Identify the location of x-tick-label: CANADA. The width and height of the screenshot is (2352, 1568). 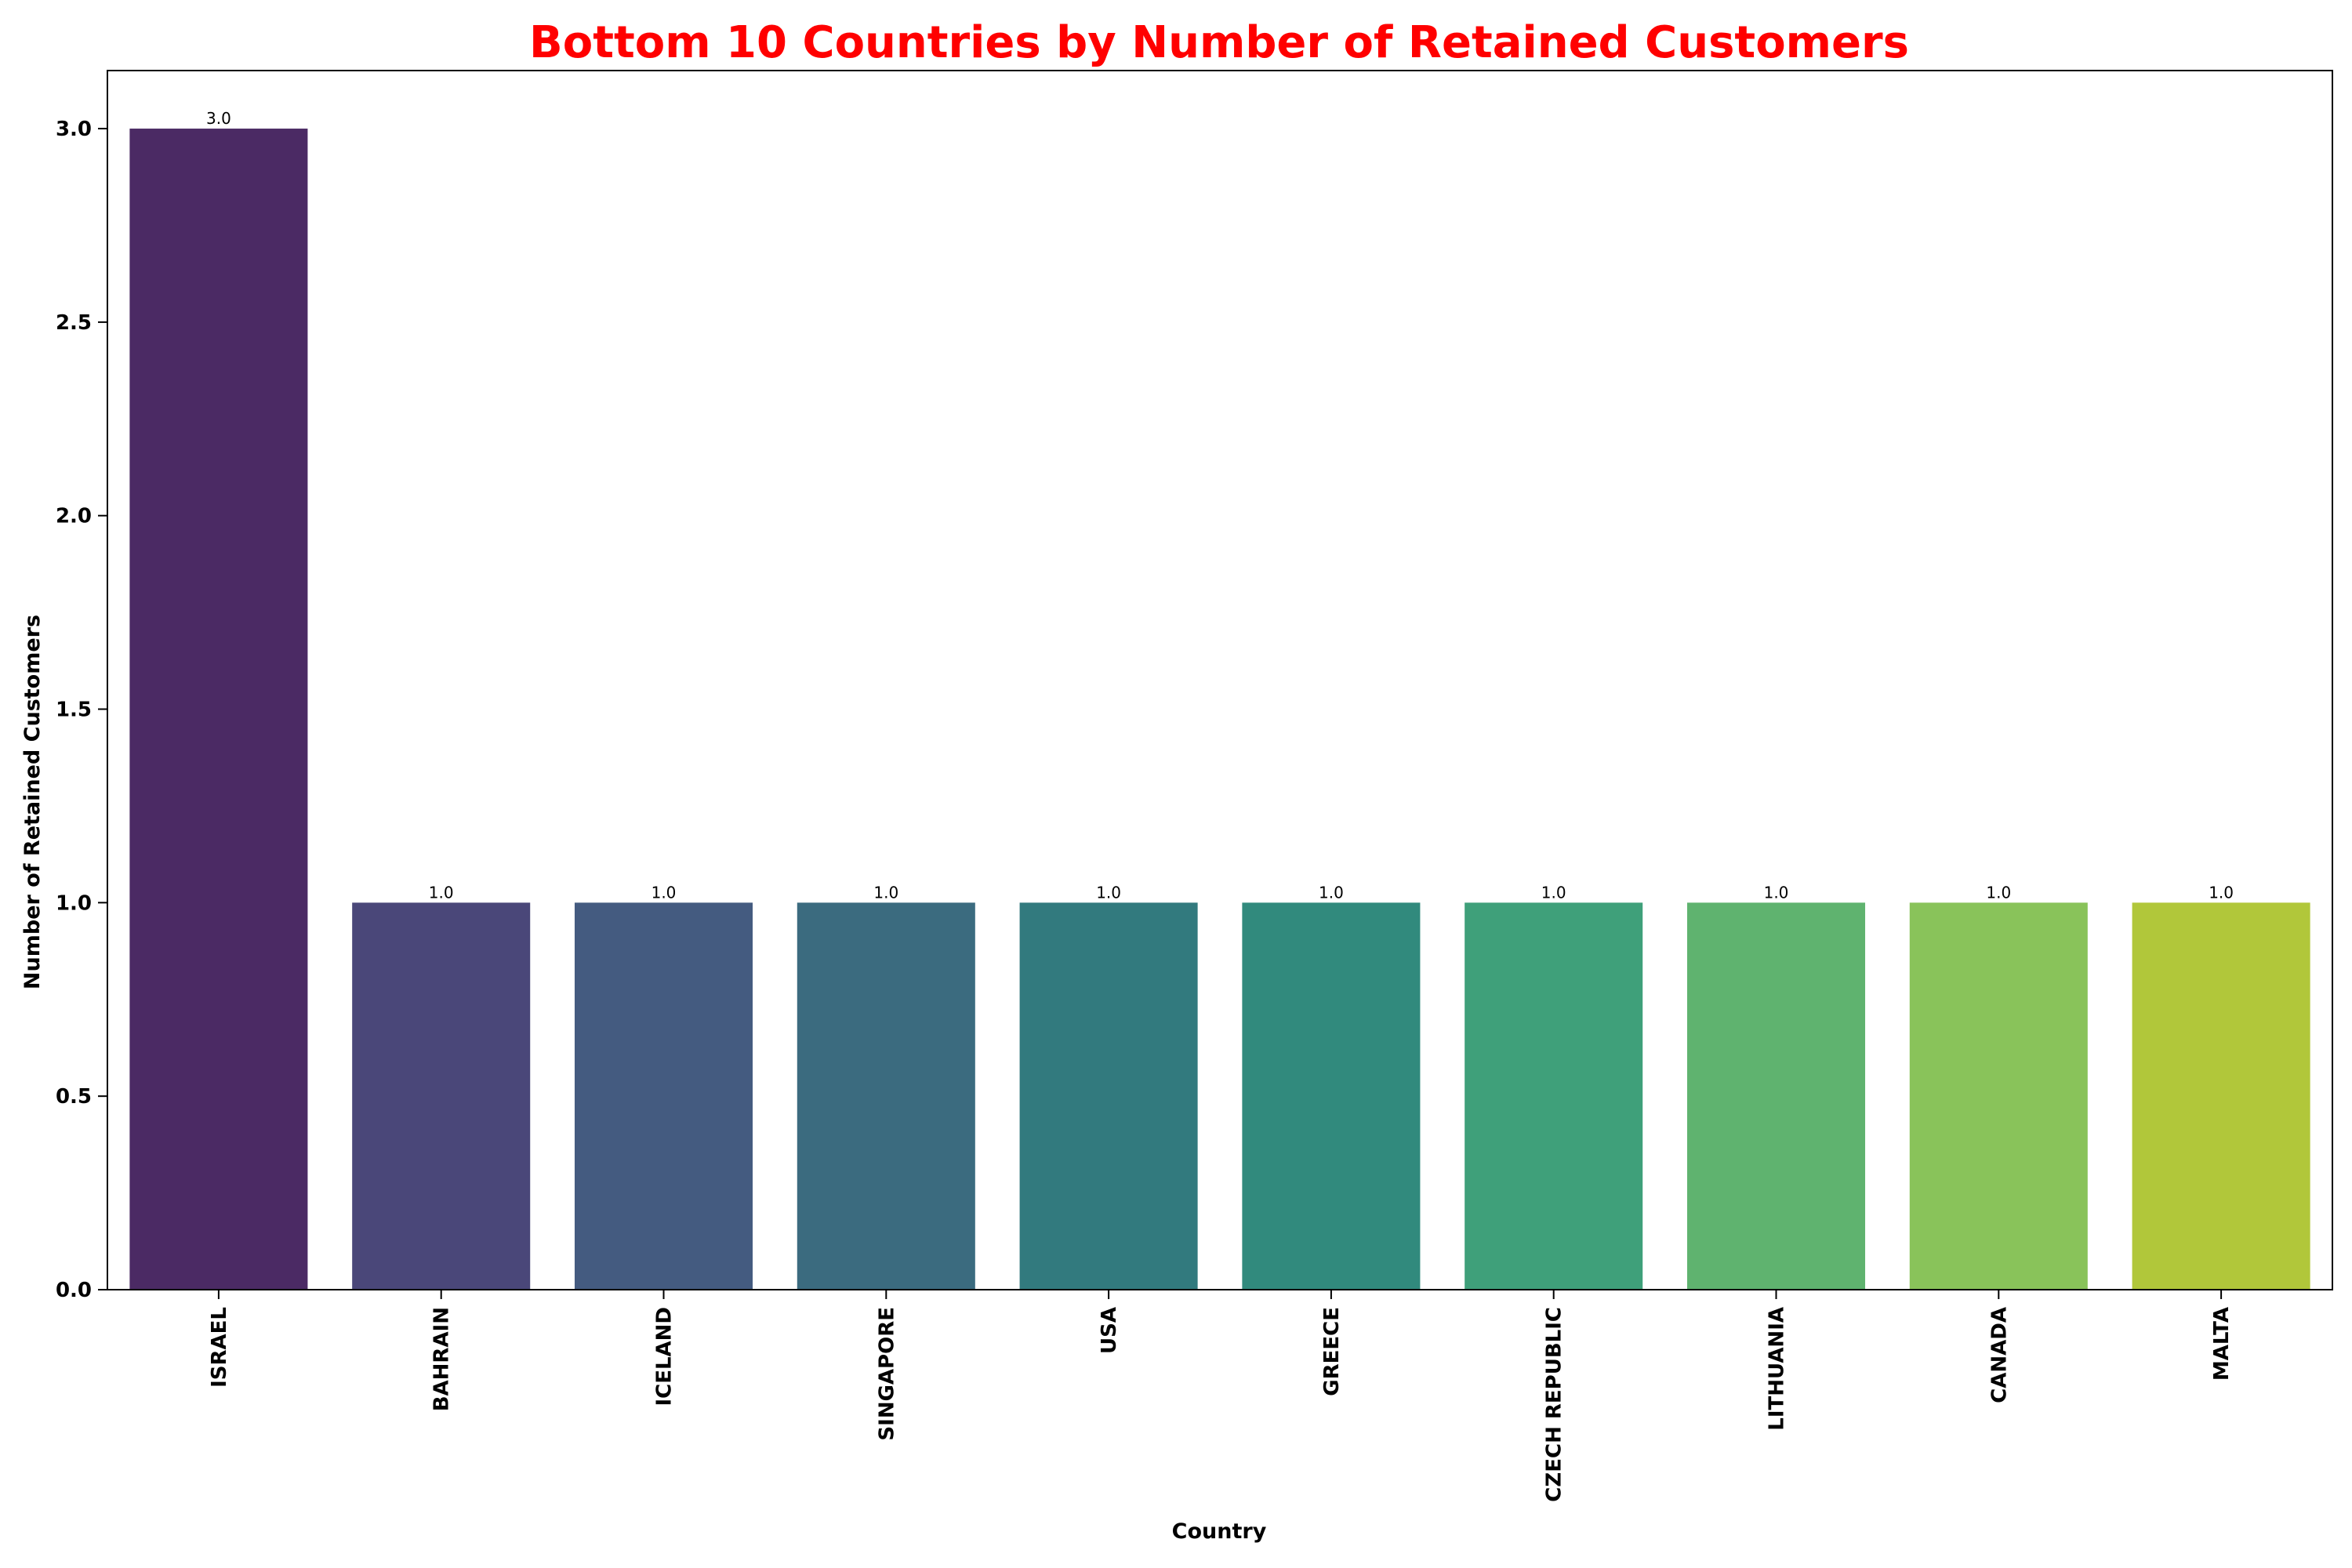
(1999, 1355).